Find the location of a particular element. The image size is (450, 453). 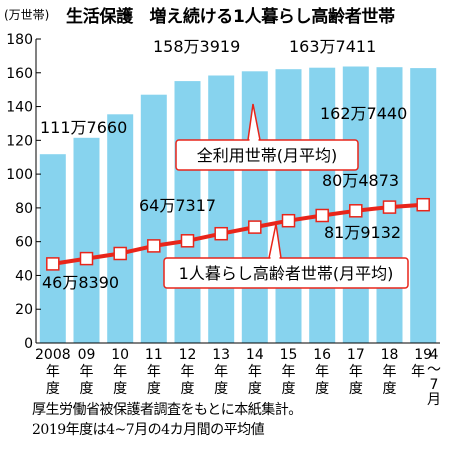

x-tick-label-top: 12 is located at coordinates (188, 355).